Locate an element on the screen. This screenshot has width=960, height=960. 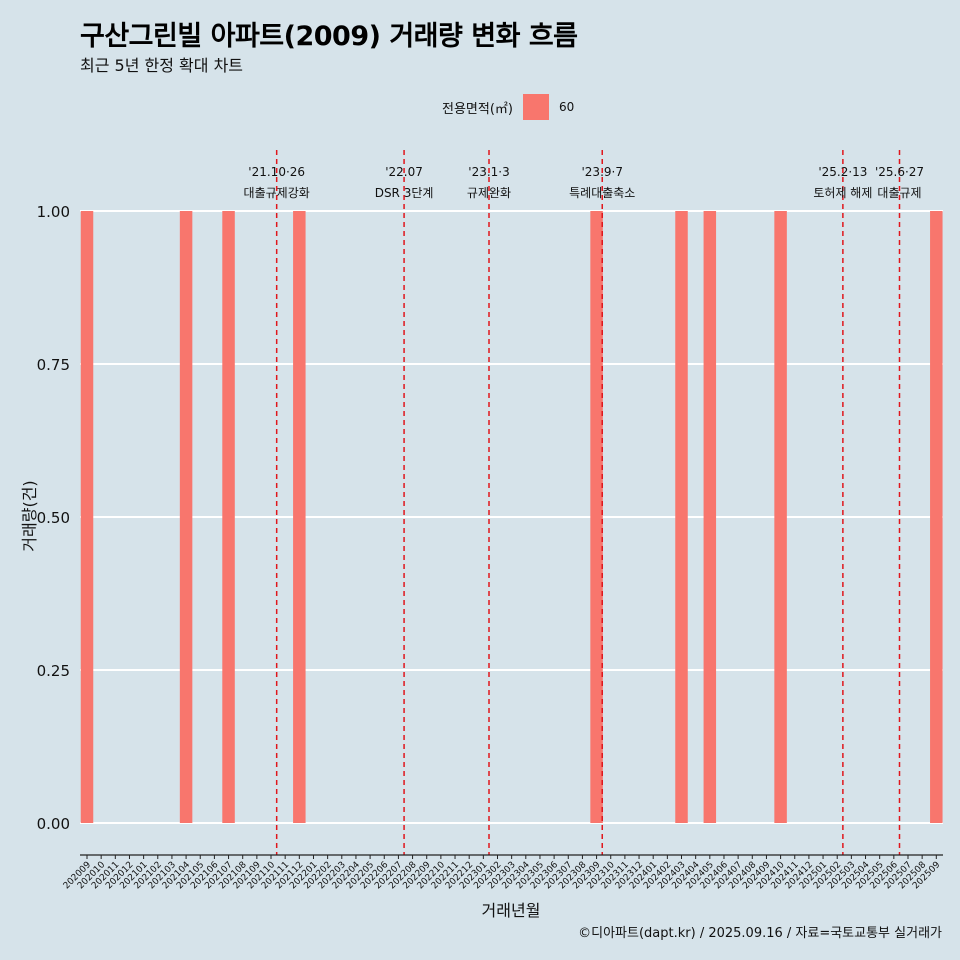
legend-title: 전용면적(㎡) is located at coordinates (477, 109).